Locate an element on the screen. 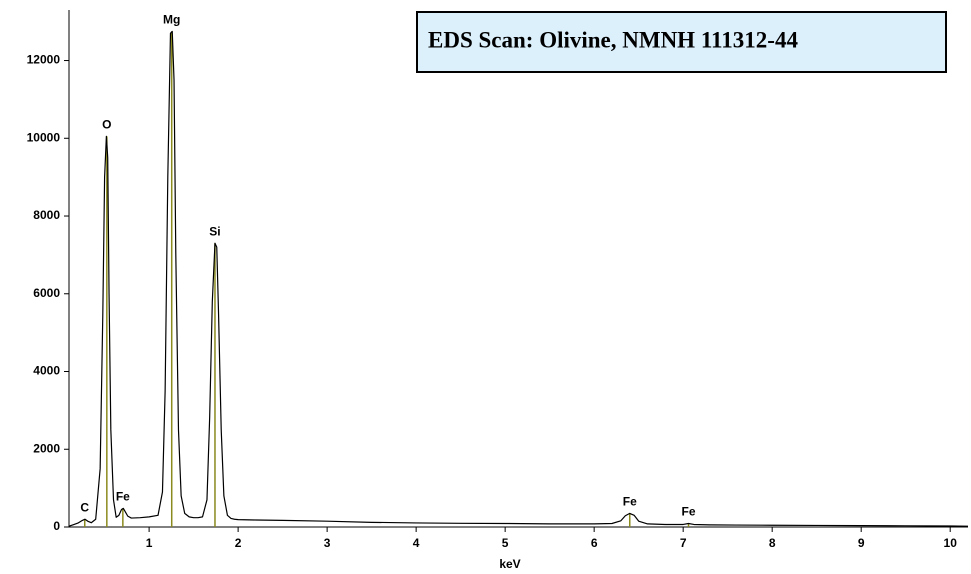  x-tick-label: 4 is located at coordinates (416, 543).